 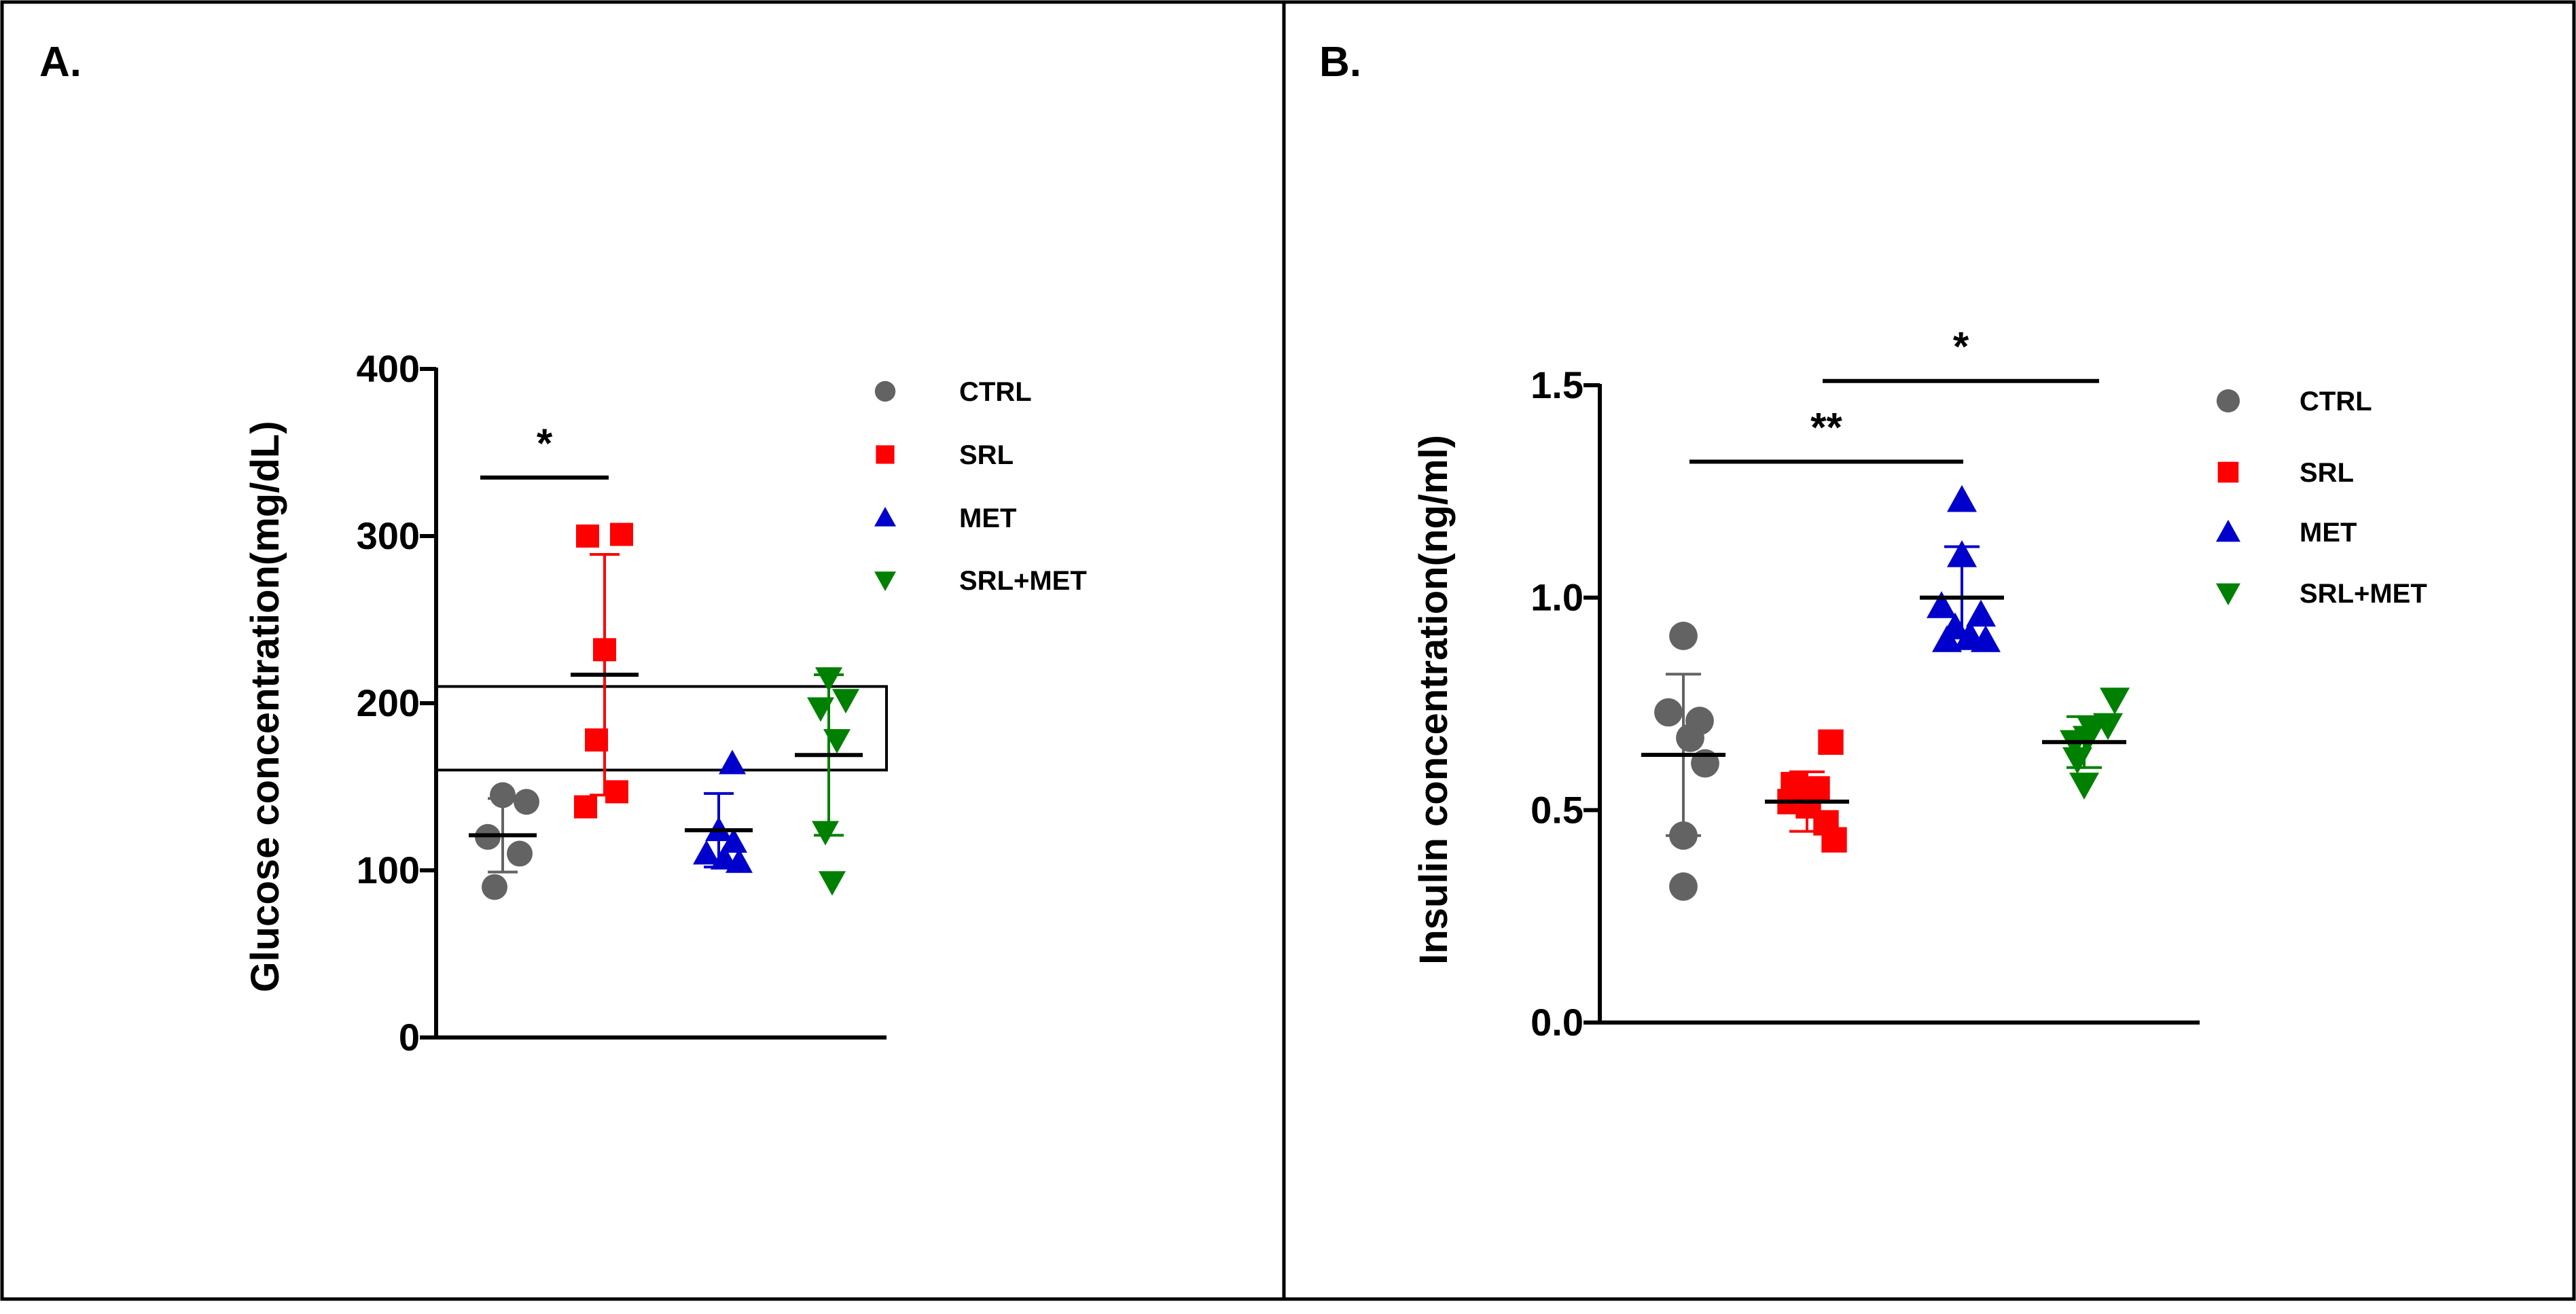 I want to click on insulin-y-tick-label: 0.5, so click(x=1558, y=809).